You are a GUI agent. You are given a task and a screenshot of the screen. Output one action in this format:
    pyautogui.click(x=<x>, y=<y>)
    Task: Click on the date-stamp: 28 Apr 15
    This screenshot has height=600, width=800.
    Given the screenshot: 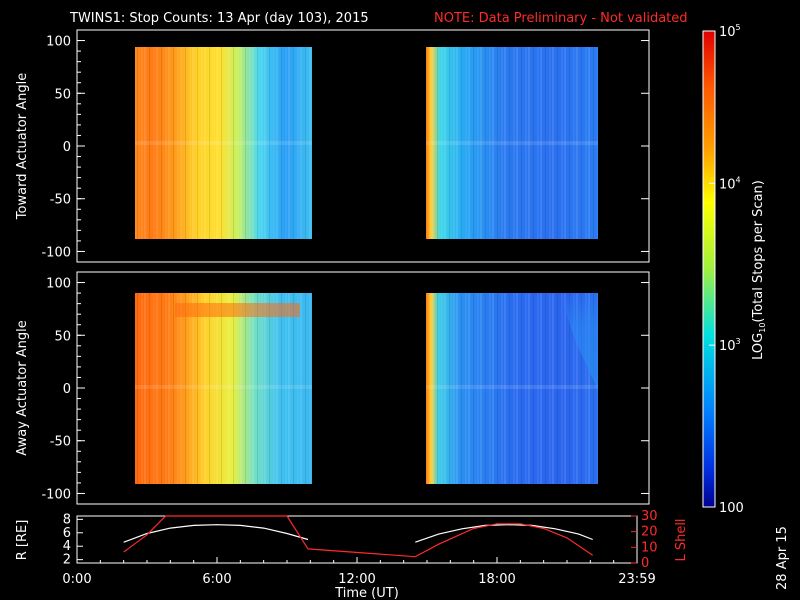 What is the action you would take?
    pyautogui.click(x=782, y=558)
    